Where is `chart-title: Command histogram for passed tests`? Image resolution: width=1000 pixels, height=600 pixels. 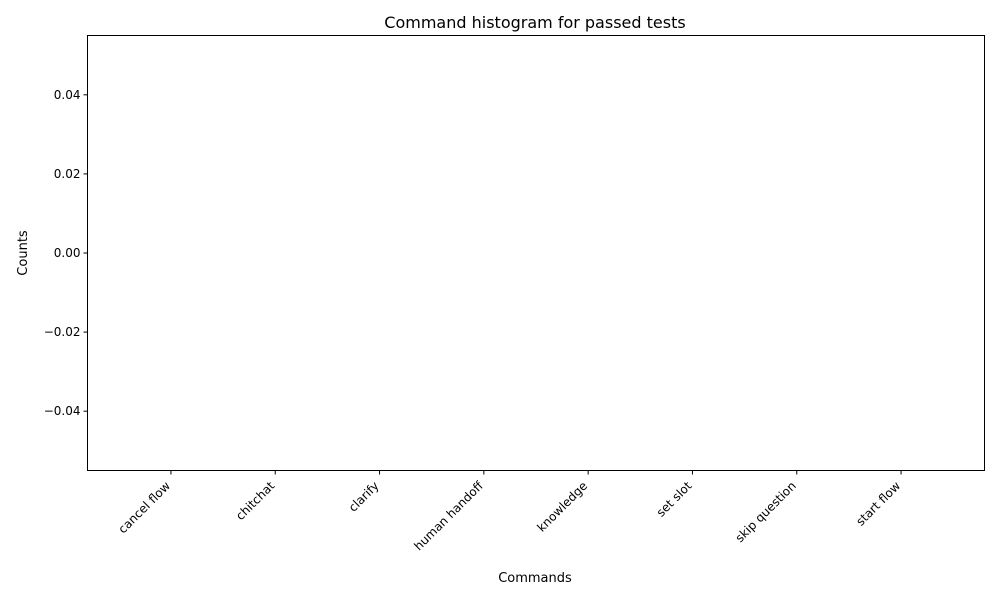 chart-title: Command histogram for passed tests is located at coordinates (534, 22).